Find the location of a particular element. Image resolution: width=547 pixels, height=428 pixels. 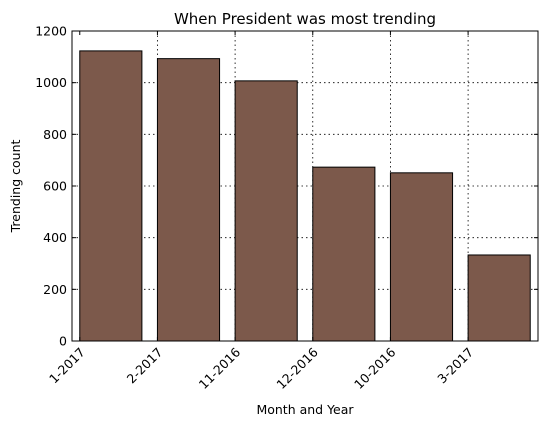

x-tick-label: 10-2016 is located at coordinates (375, 368).